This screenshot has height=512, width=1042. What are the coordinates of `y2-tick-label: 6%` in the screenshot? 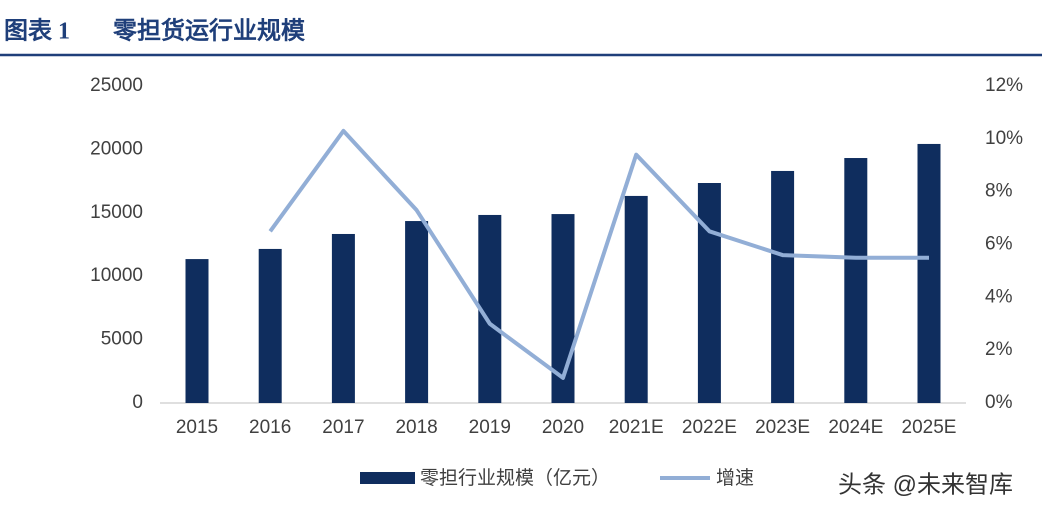 It's located at (999, 244).